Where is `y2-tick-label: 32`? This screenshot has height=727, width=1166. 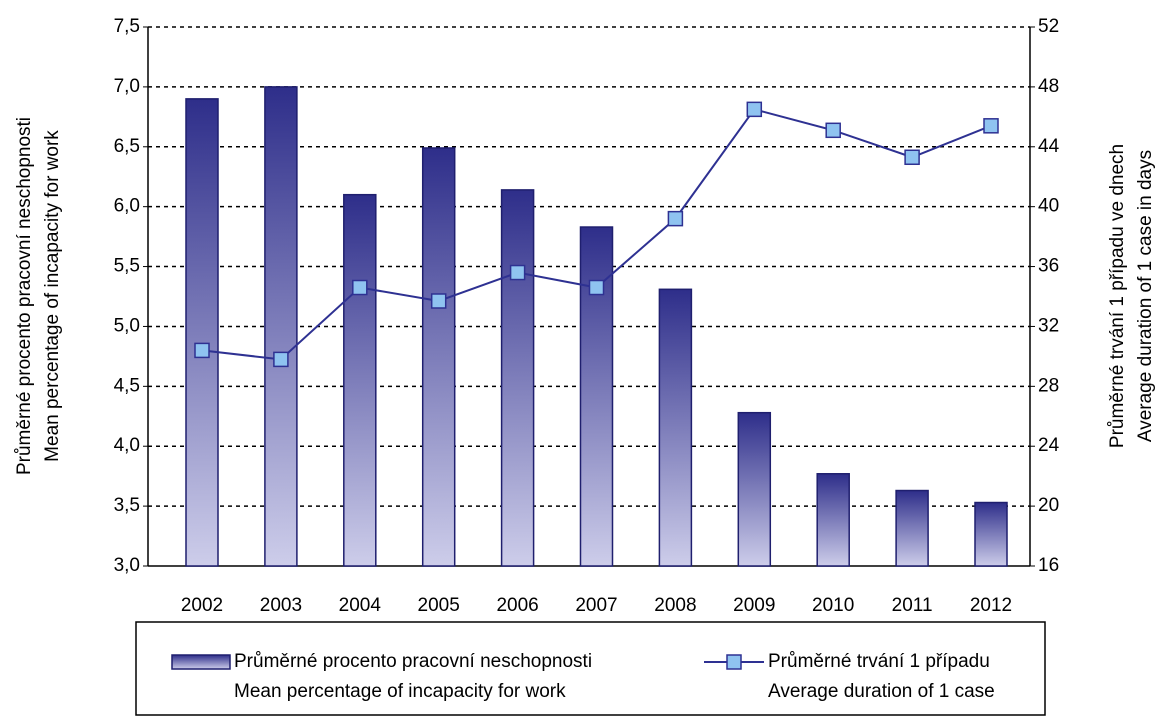 y2-tick-label: 32 is located at coordinates (1048, 325).